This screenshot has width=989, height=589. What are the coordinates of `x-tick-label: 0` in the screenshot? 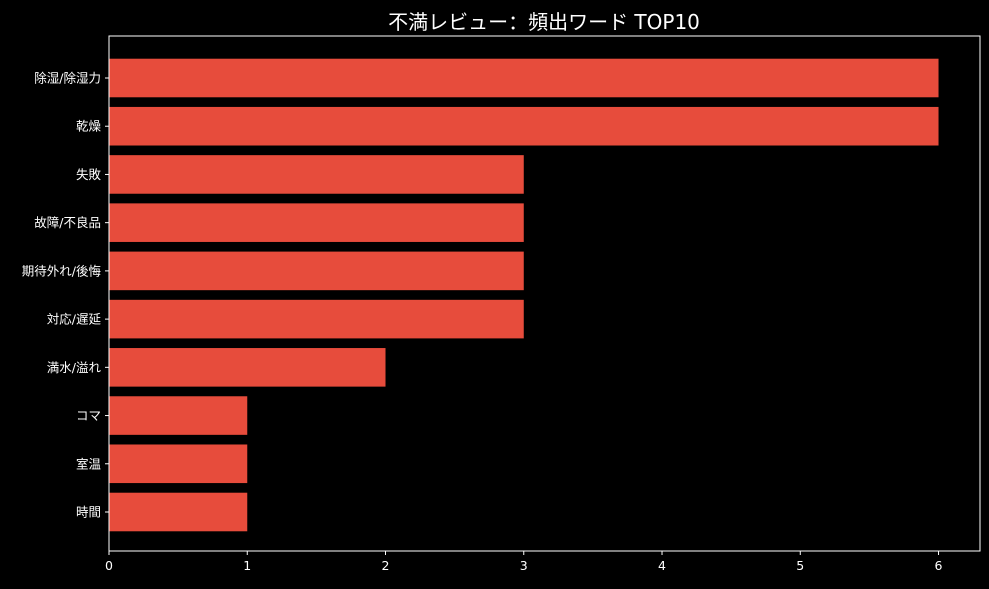 It's located at (109, 565).